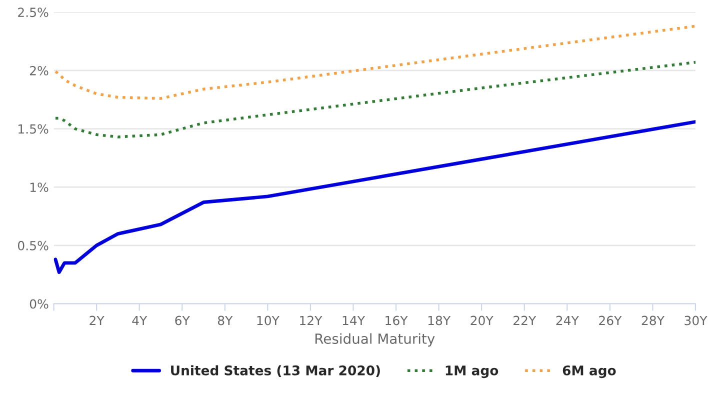  Describe the element at coordinates (472, 372) in the screenshot. I see `legend-label: 1M ago` at that location.